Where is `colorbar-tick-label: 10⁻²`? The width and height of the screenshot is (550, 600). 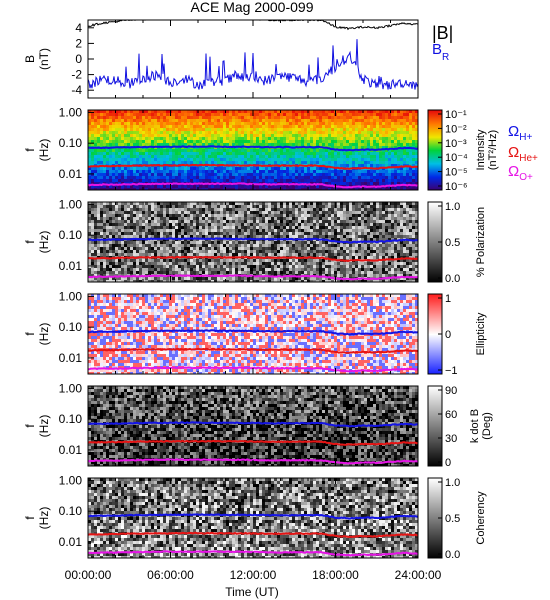 colorbar-tick-label: 10⁻² is located at coordinates (456, 129).